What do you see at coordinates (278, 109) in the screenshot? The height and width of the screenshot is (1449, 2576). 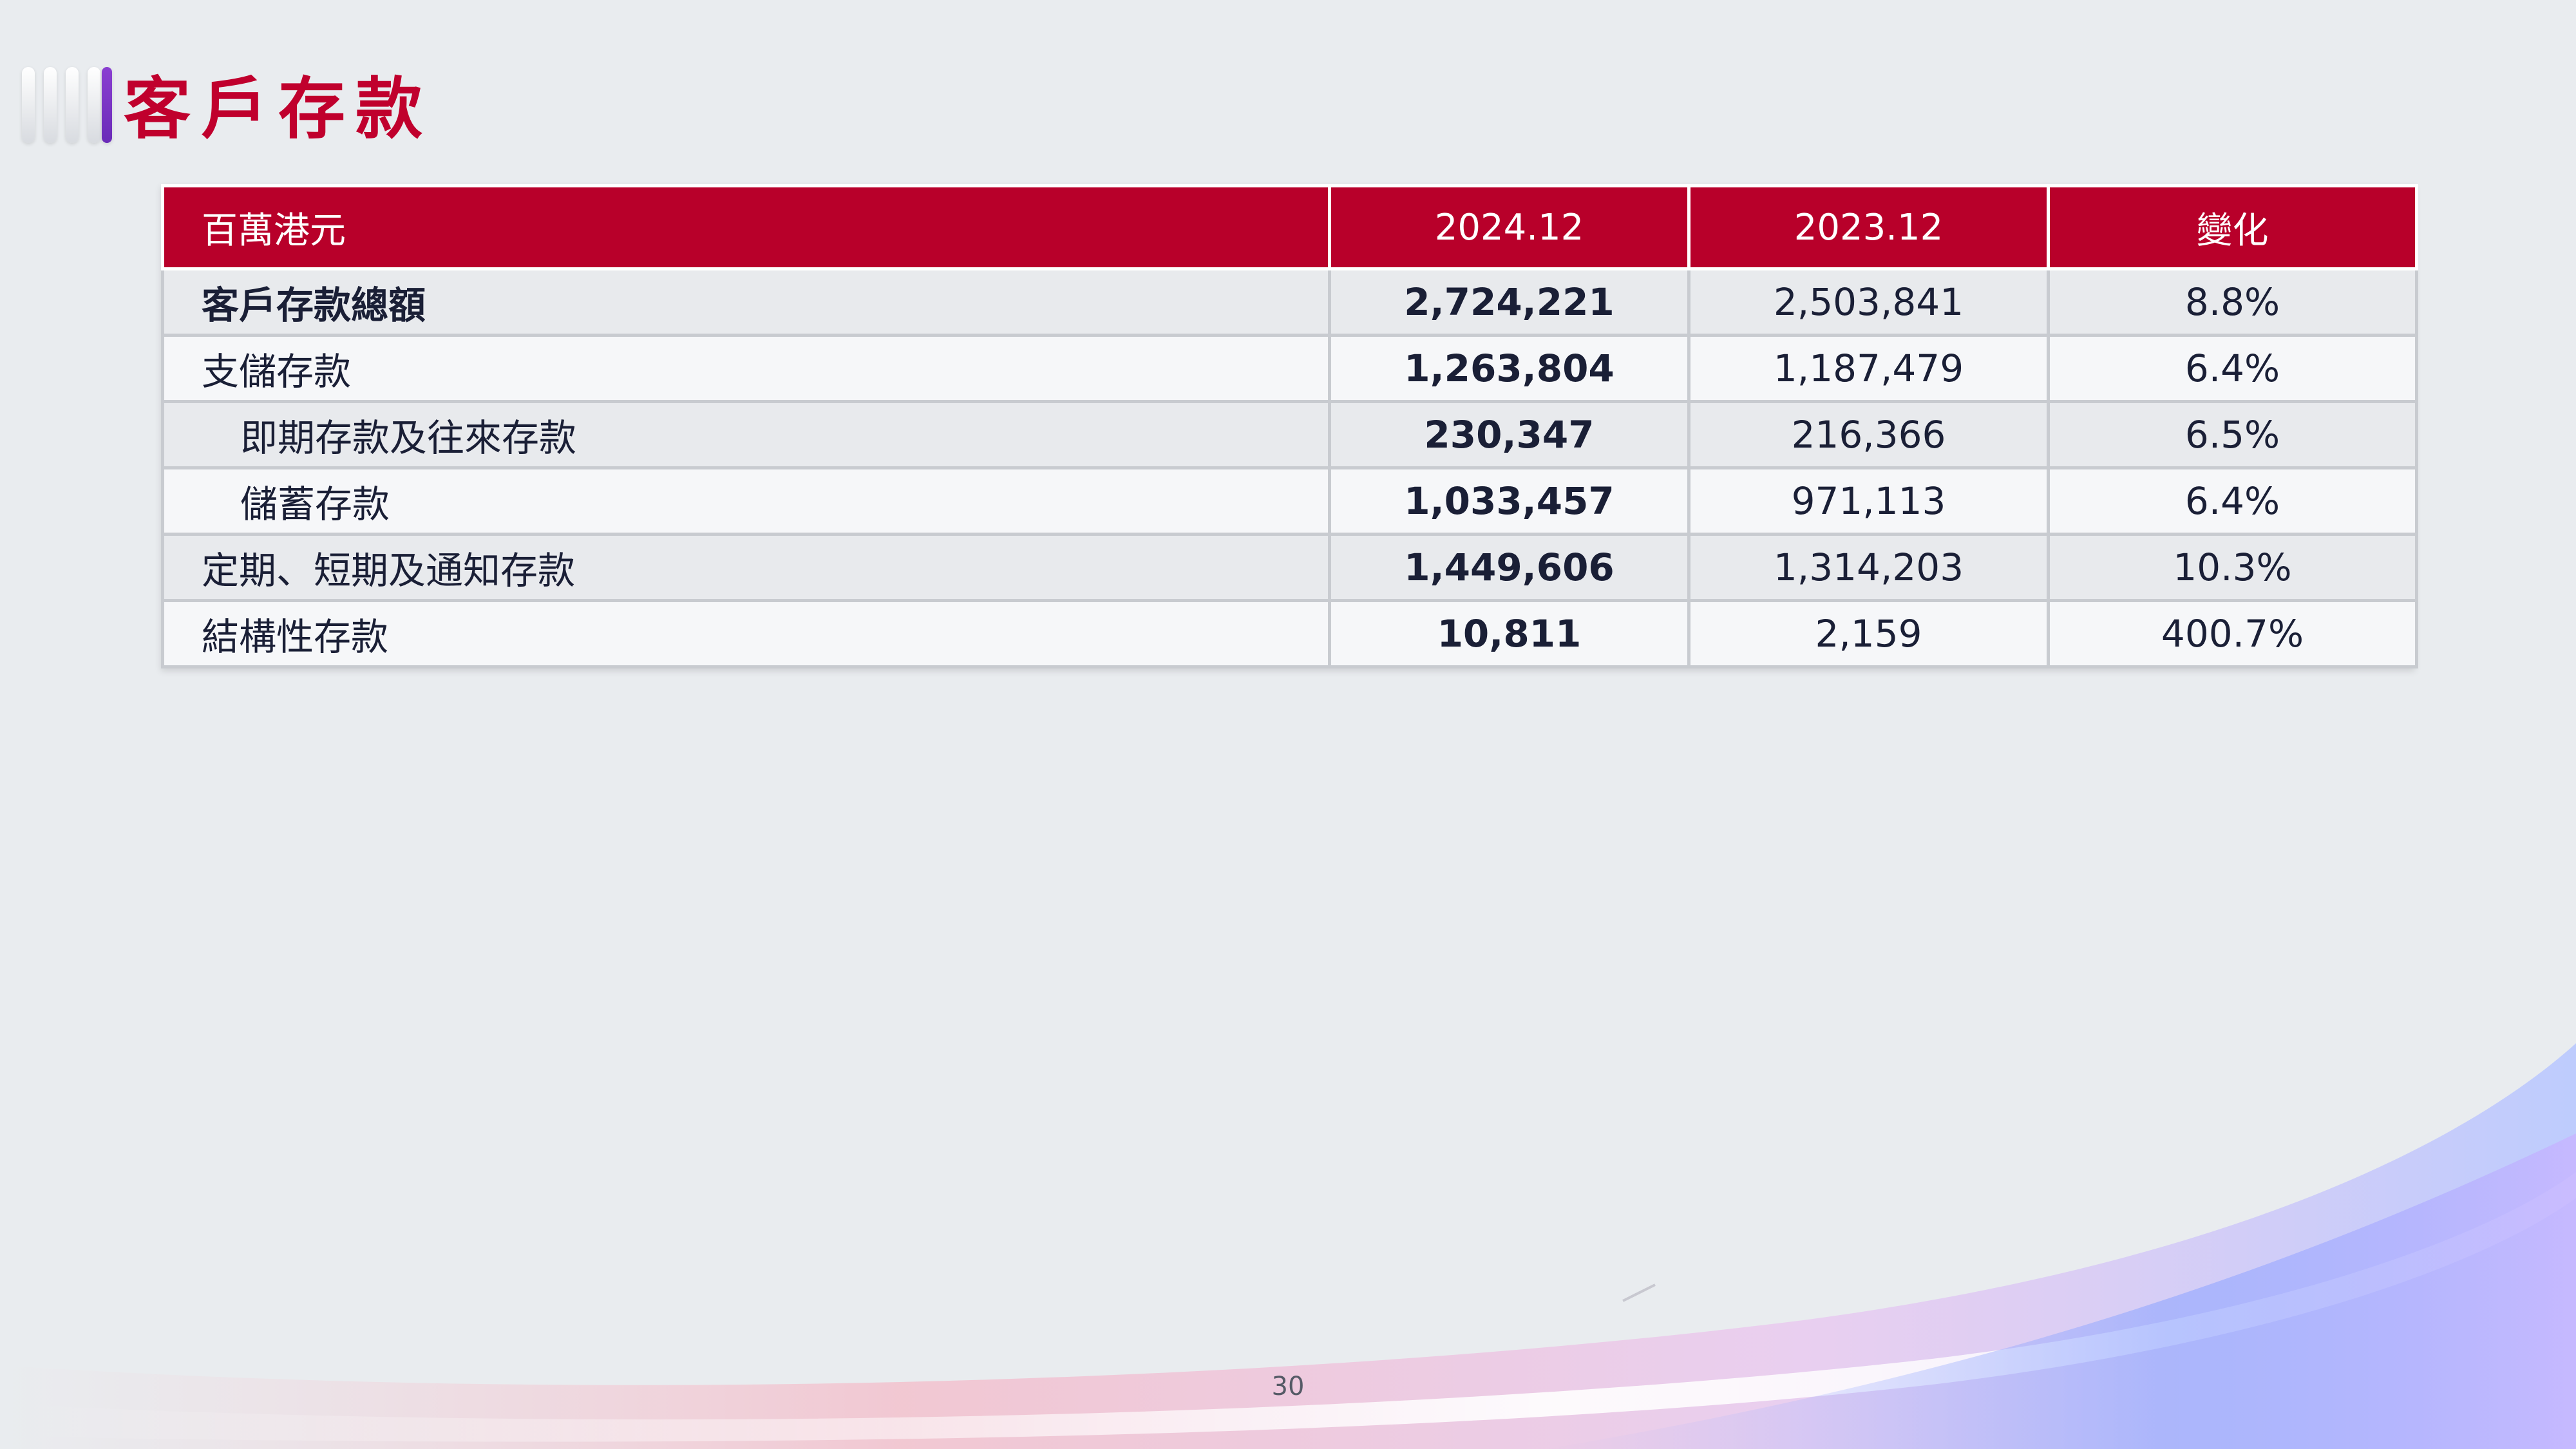 I see `page-title: 客戶存款` at bounding box center [278, 109].